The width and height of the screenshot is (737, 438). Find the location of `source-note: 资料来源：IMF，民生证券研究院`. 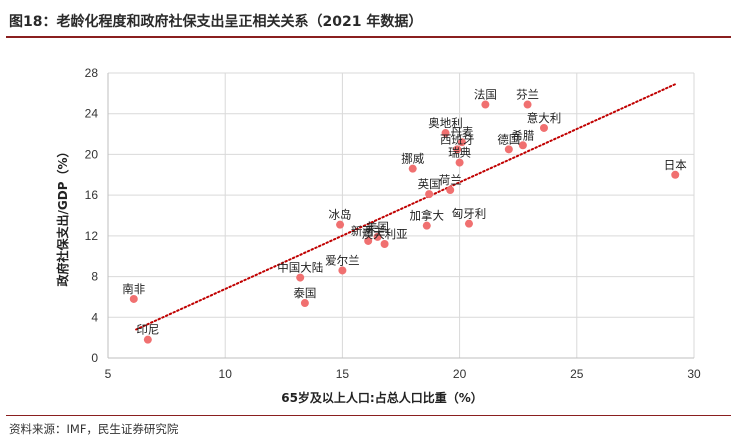

source-note: 资料来源：IMF，民生证券研究院 is located at coordinates (94, 429).